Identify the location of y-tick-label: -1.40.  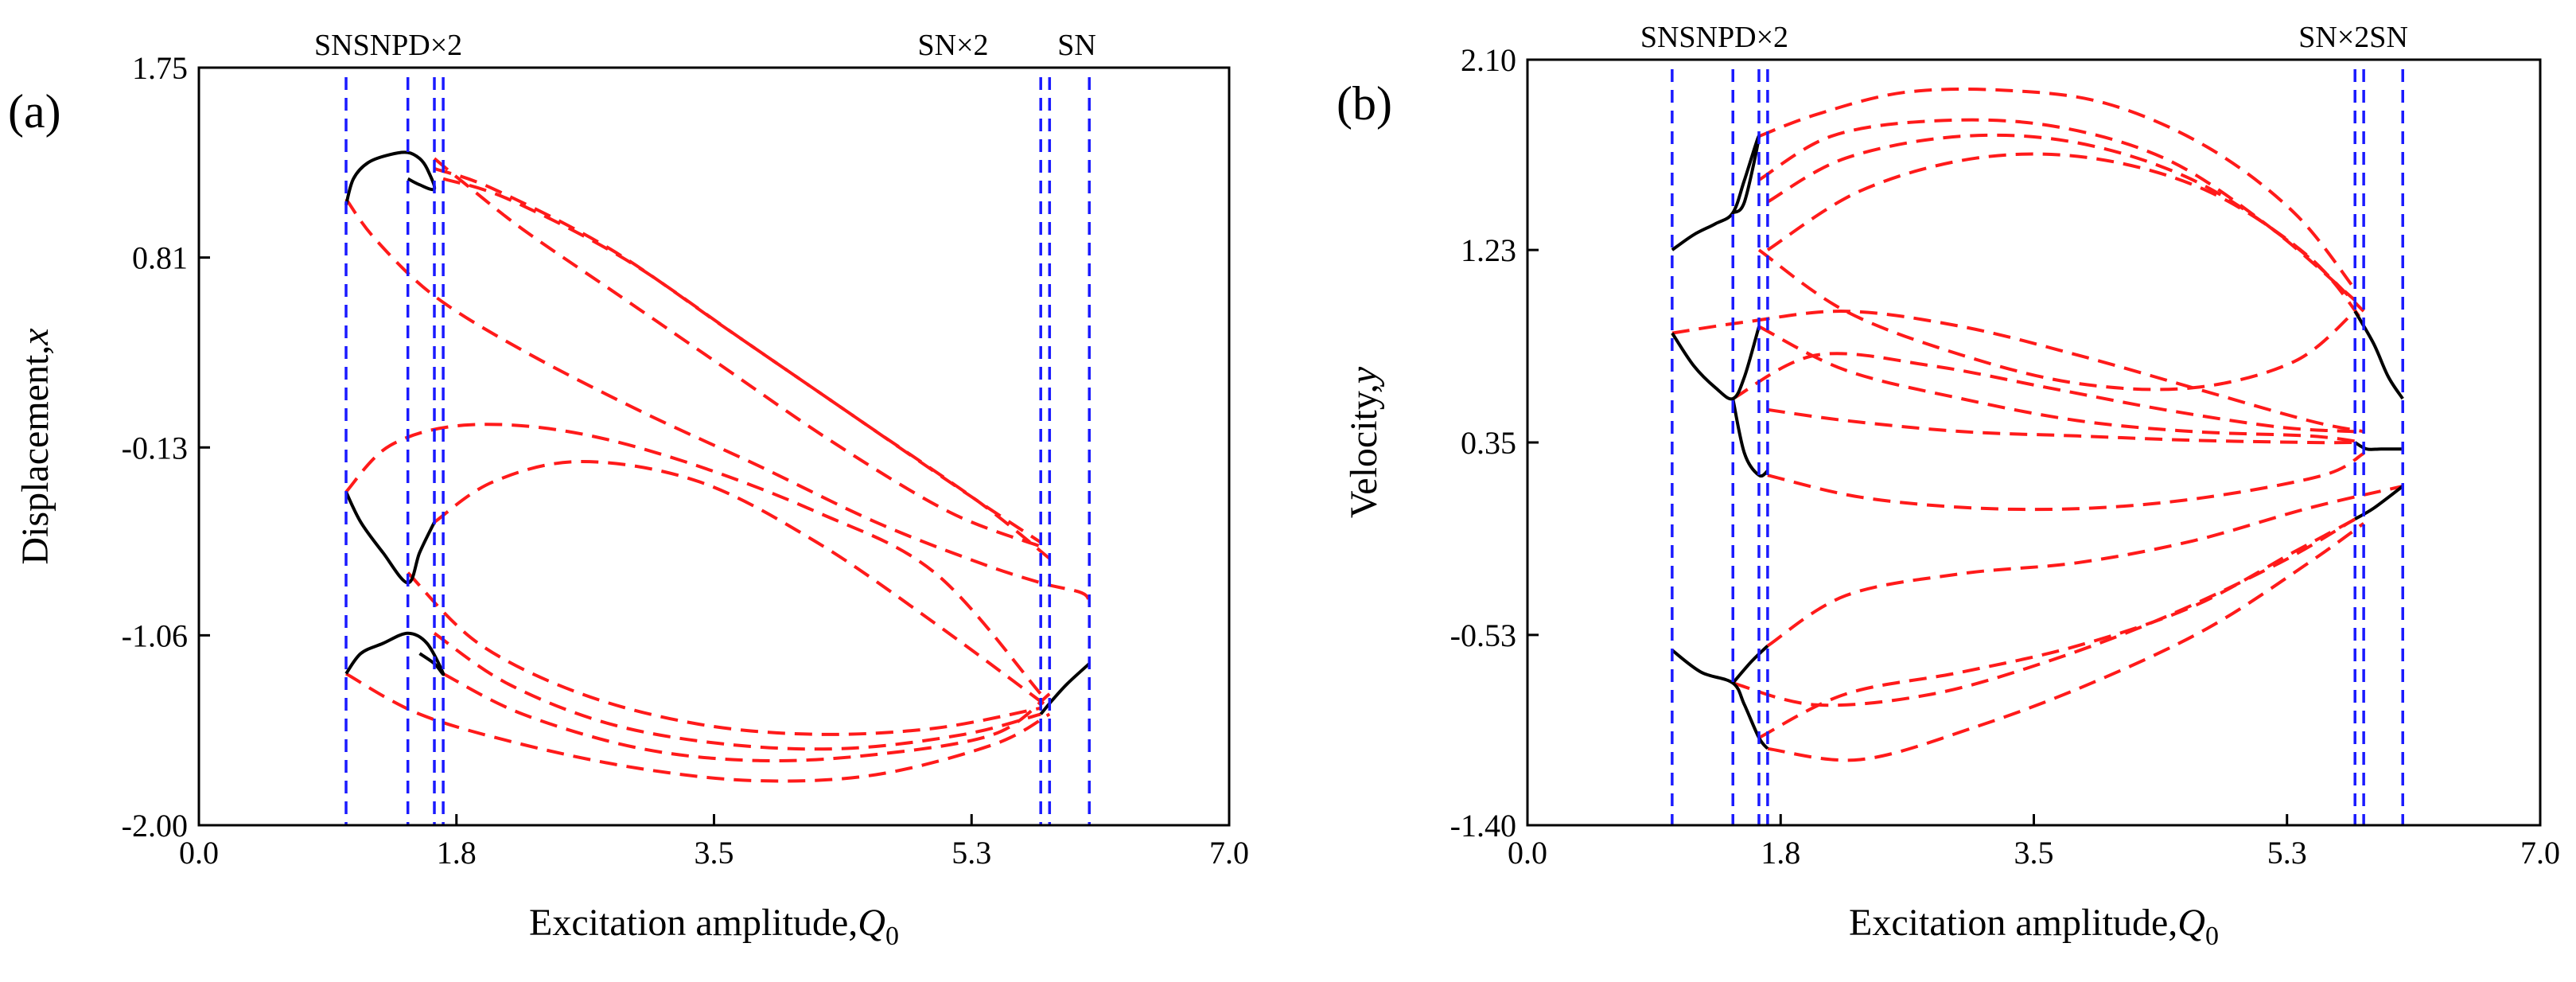
(1483, 826).